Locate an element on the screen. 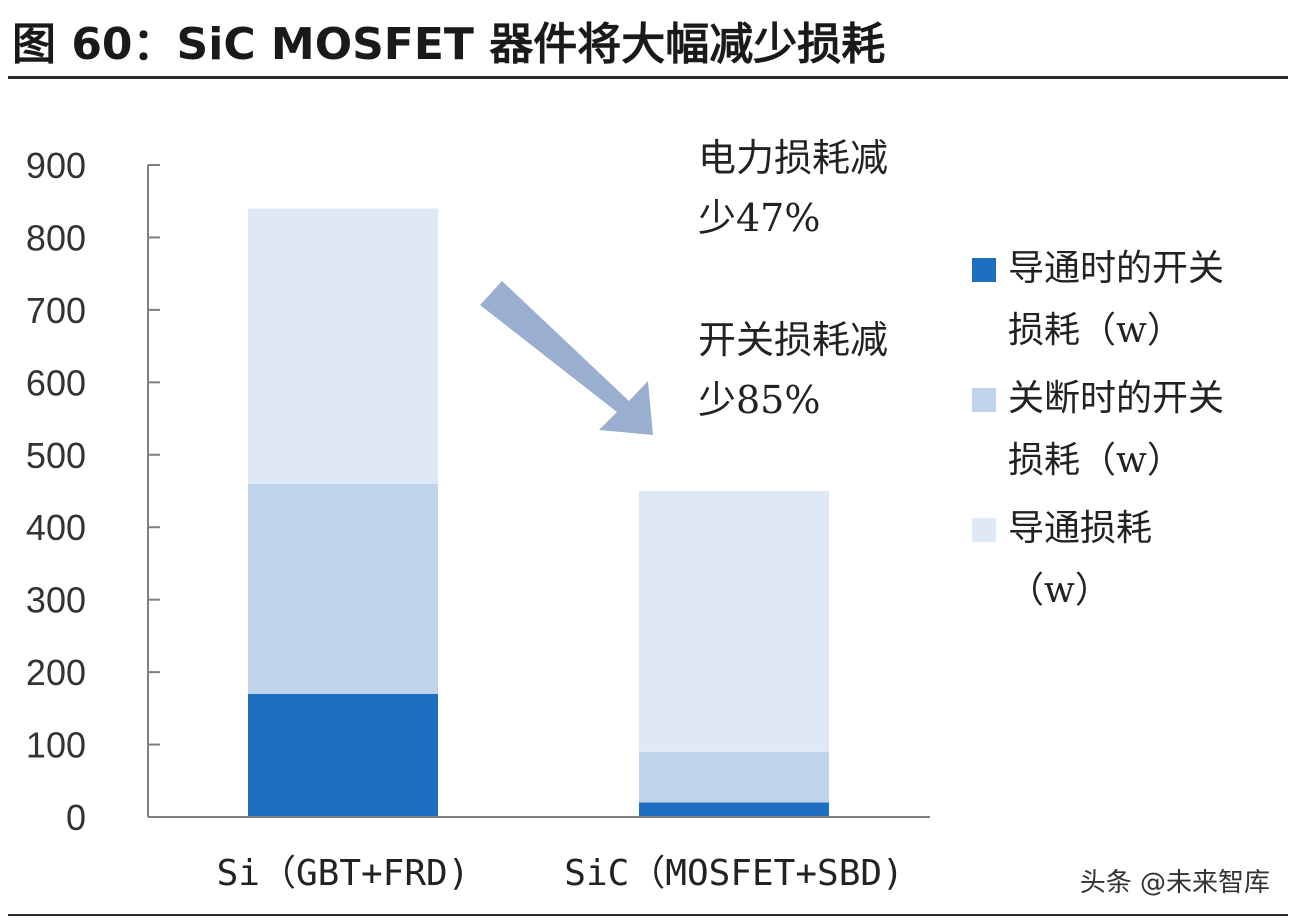 The image size is (1296, 924). reduction-arrow is located at coordinates (566, 358).